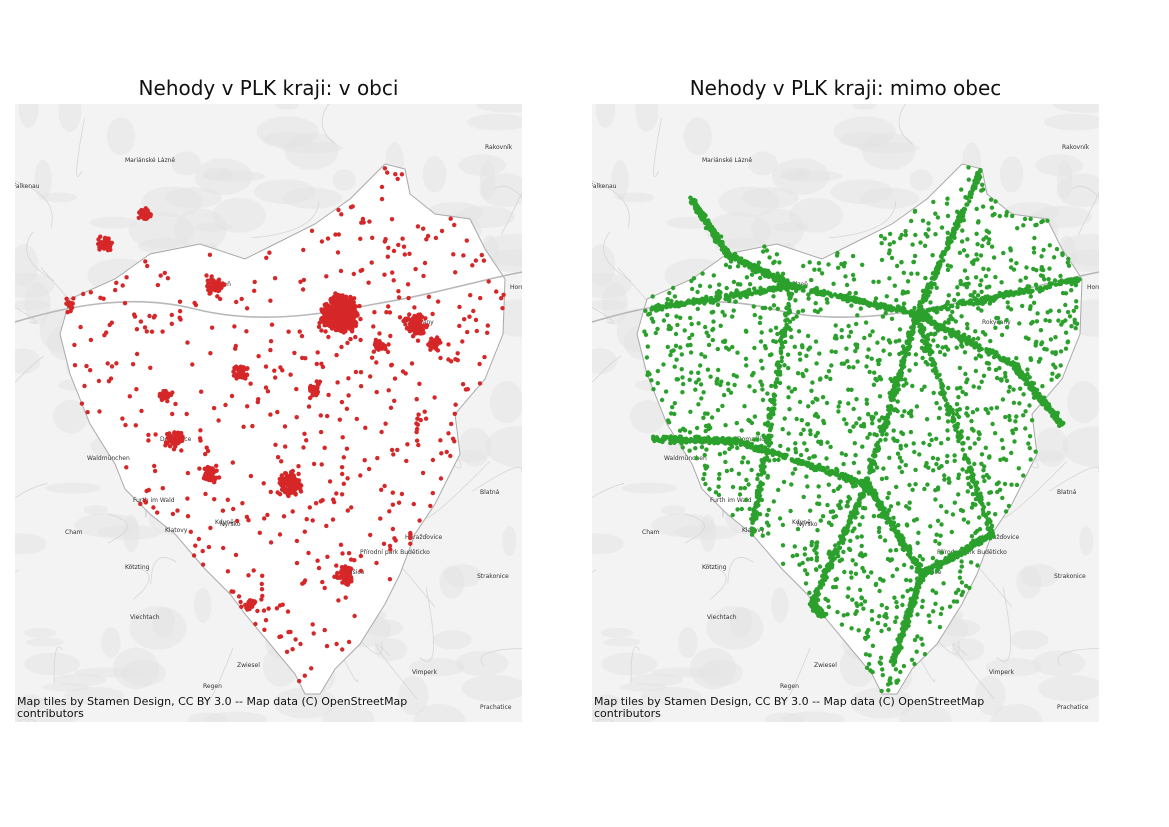  Describe the element at coordinates (27, 186) in the screenshot. I see `place-label: Falkenau` at that location.